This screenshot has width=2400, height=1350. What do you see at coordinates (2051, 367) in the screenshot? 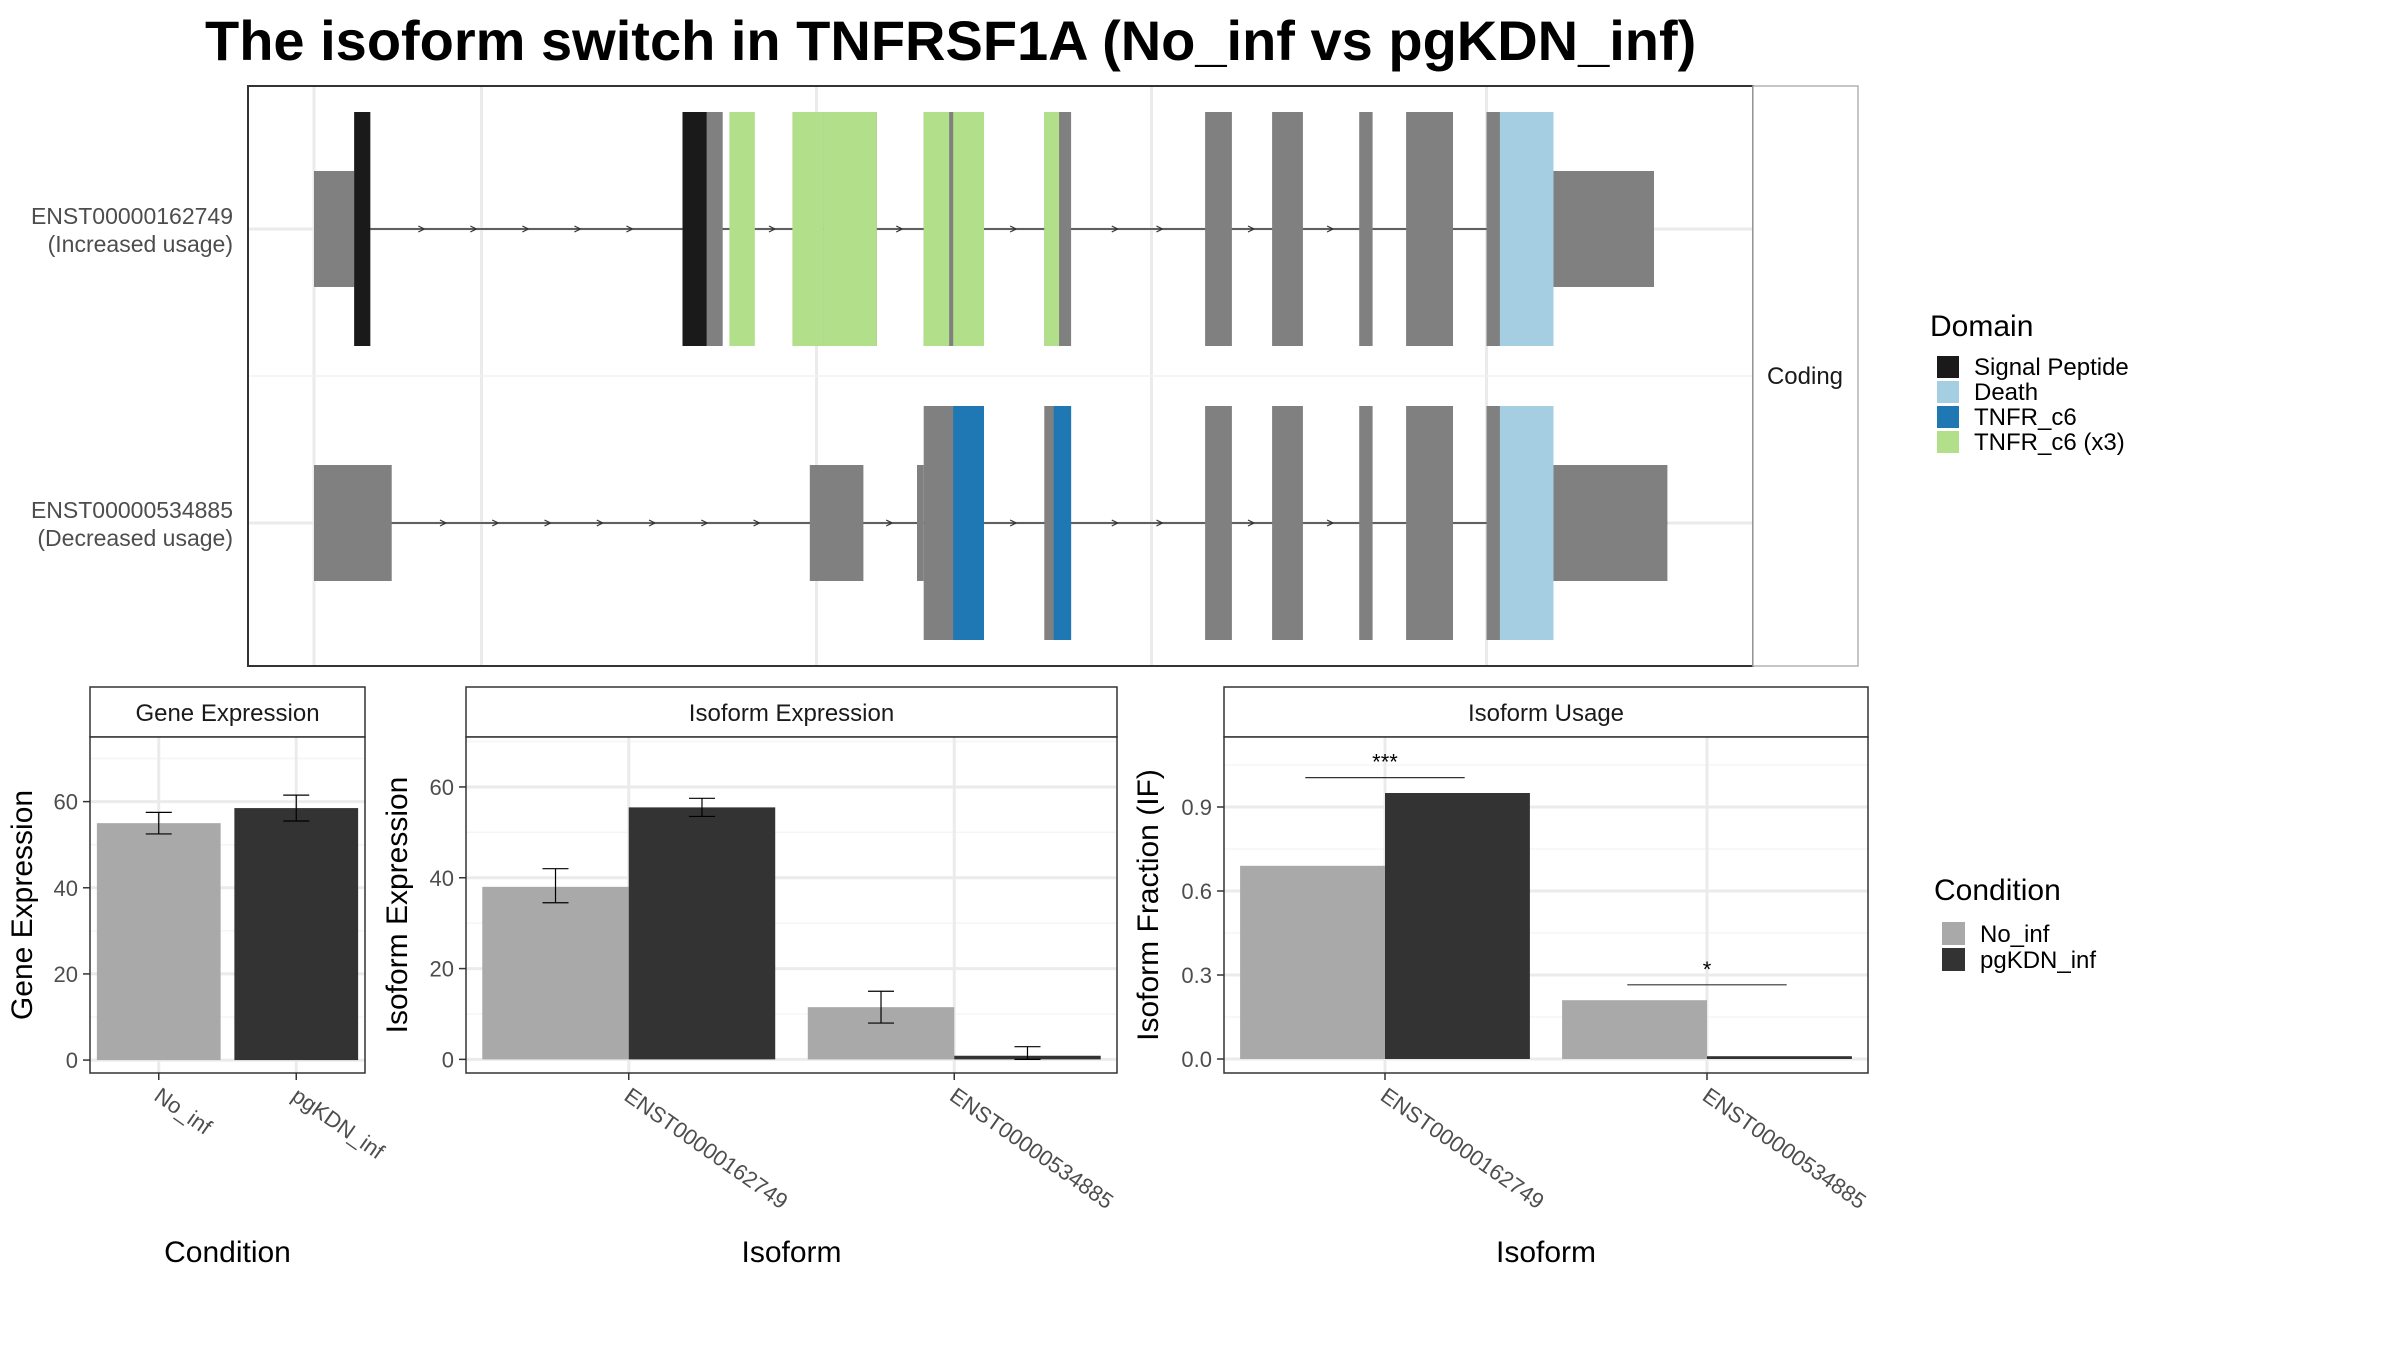
I see `domain-legend-label: Signal Peptide` at bounding box center [2051, 367].